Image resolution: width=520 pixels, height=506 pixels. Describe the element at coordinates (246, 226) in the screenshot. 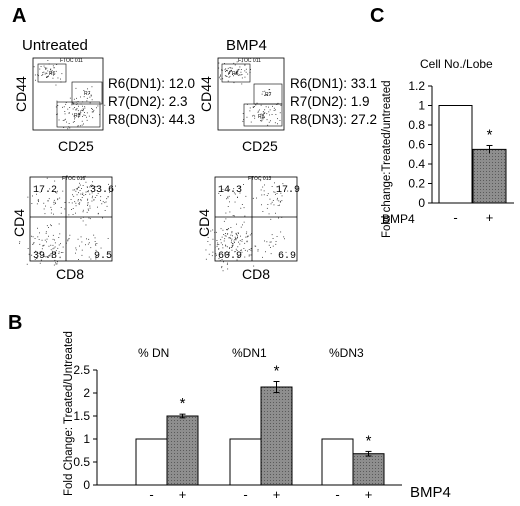

I see `scatter-dots` at that location.